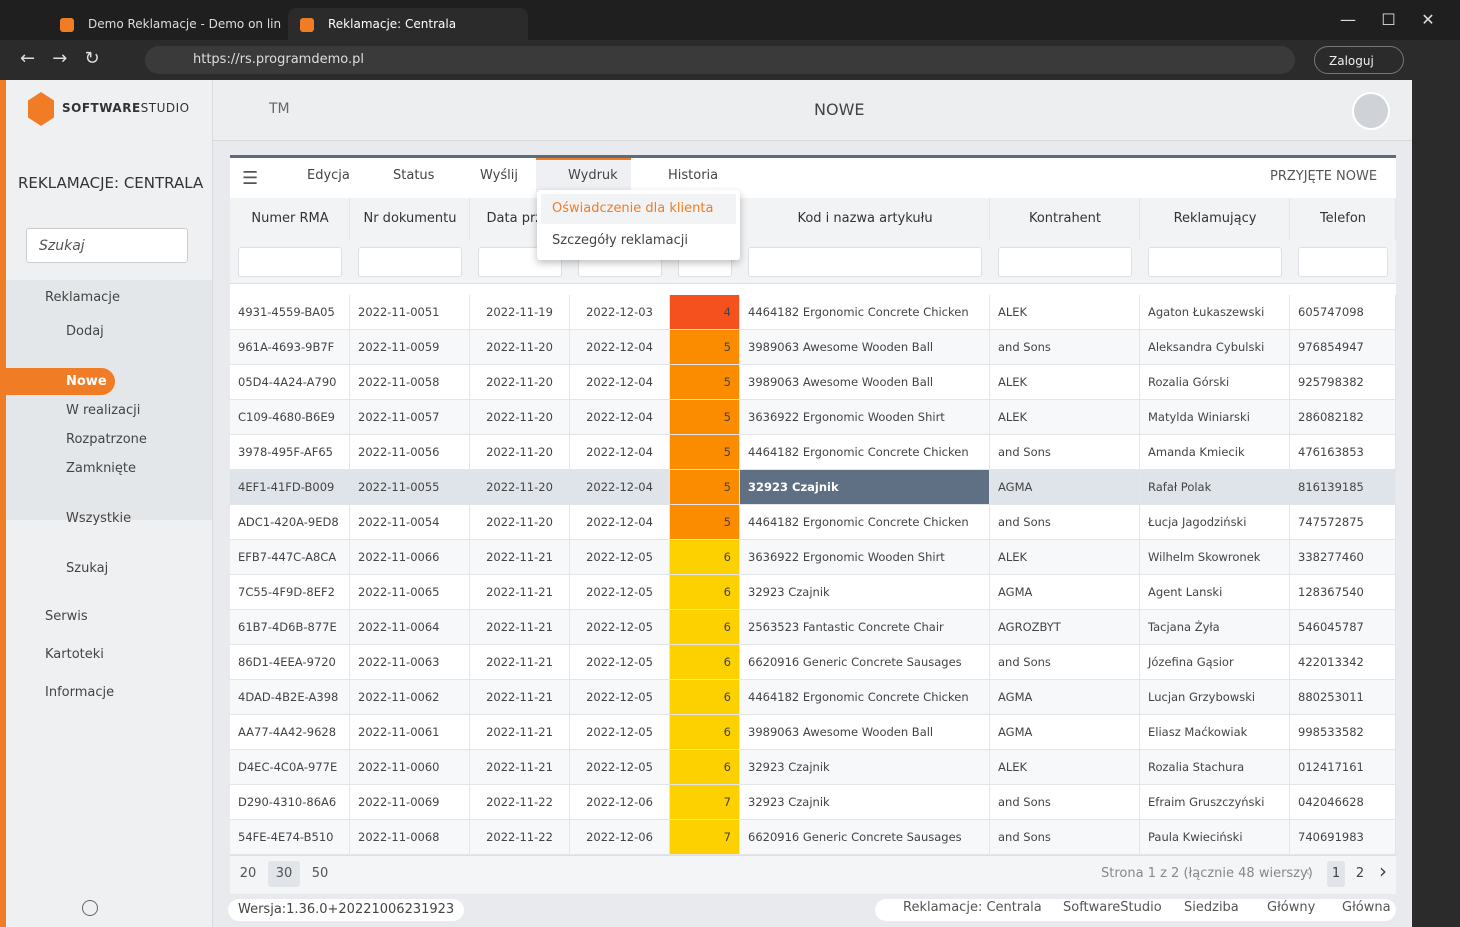  Describe the element at coordinates (248, 873) in the screenshot. I see `page-size: 20` at that location.